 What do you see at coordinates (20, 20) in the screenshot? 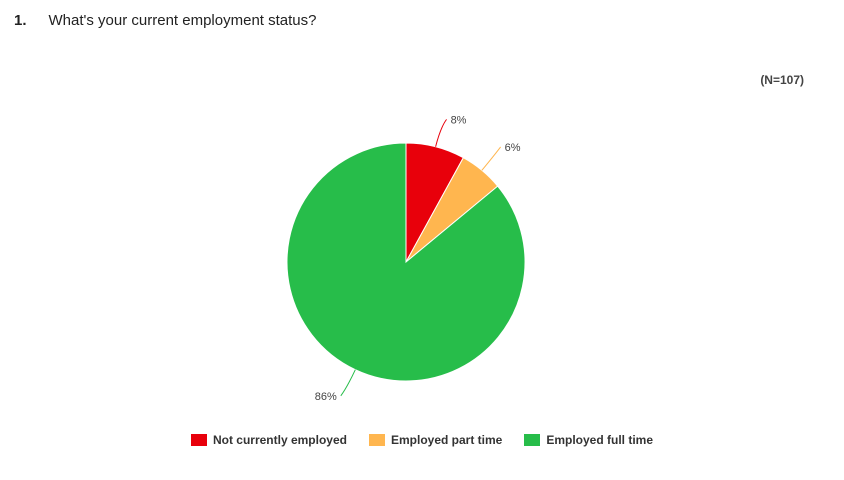
I see `question-number: 1.` at bounding box center [20, 20].